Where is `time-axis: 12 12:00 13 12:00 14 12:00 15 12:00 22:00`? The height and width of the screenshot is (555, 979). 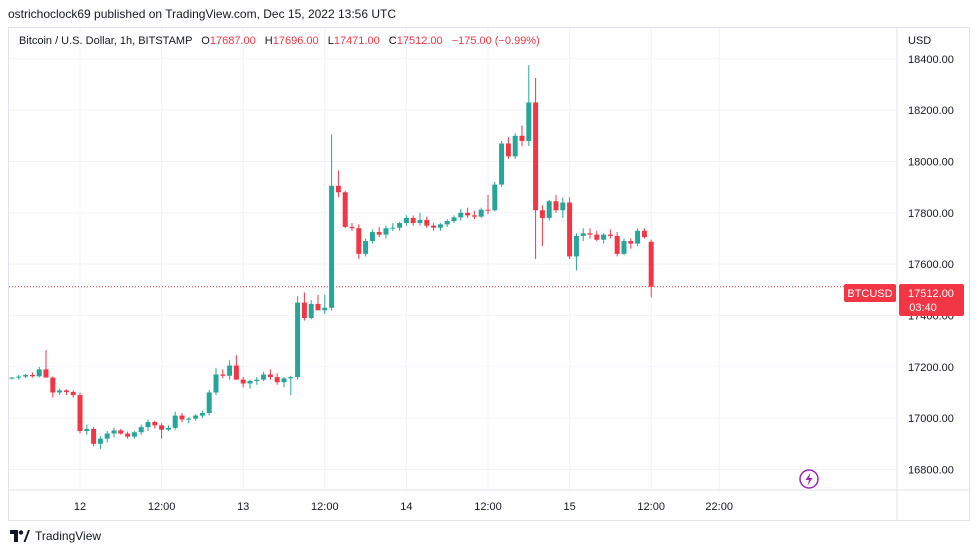 time-axis: 12 12:00 13 12:00 14 12:00 15 12:00 22:00 is located at coordinates (403, 507).